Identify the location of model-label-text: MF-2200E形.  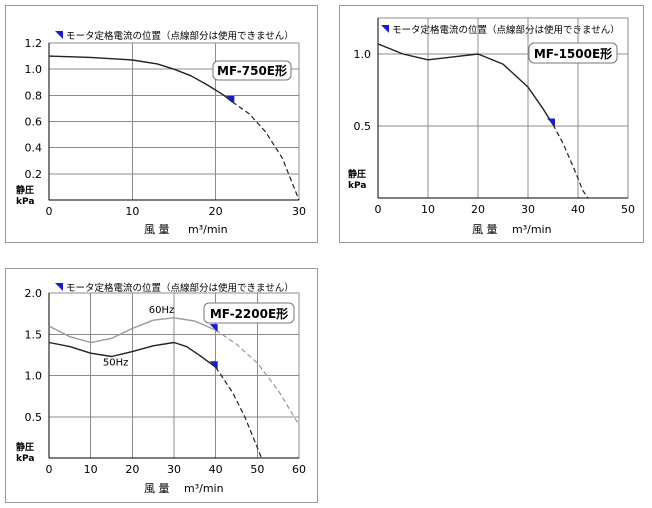
(249, 314).